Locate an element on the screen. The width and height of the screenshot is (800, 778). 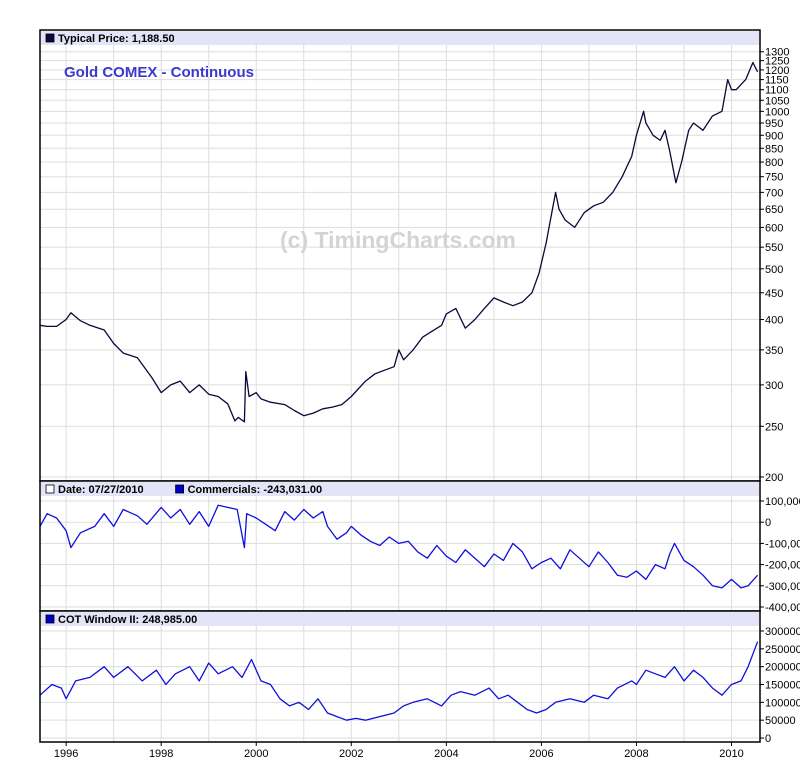
price-legend-bar is located at coordinates (400, 38).